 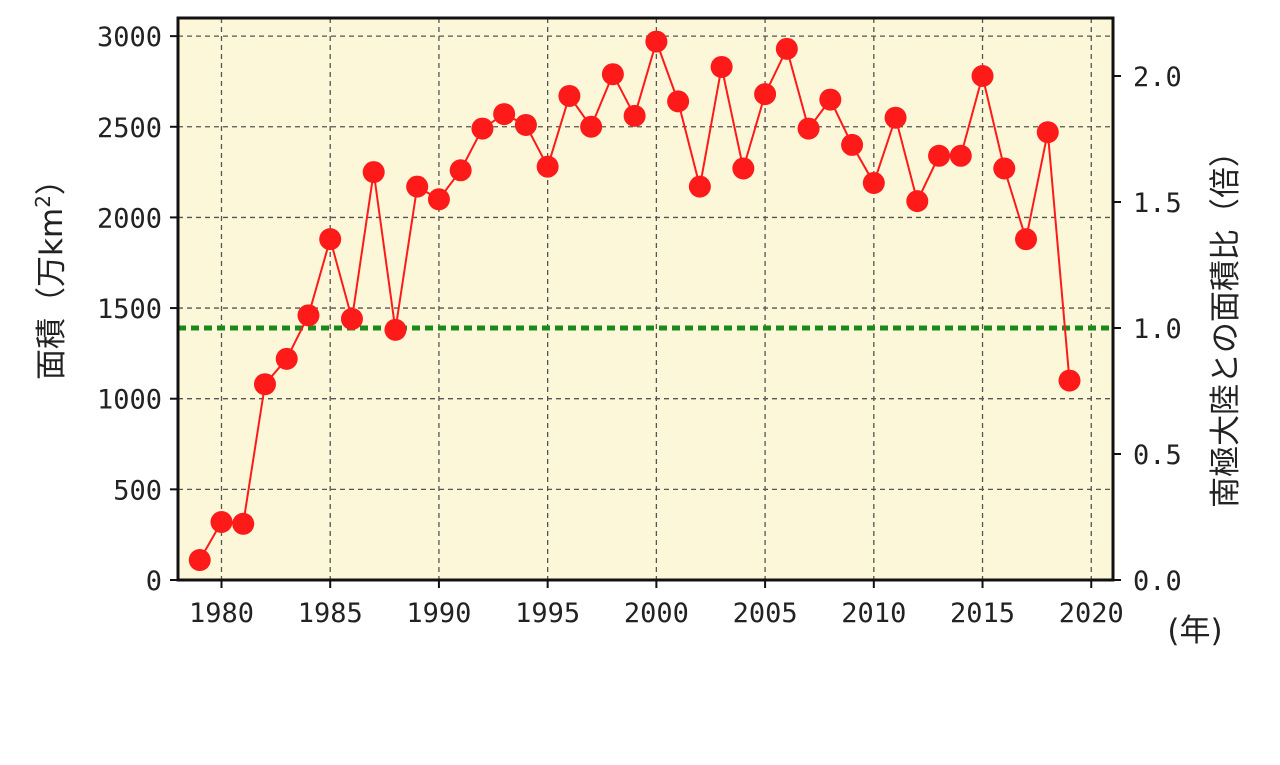 What do you see at coordinates (1157, 581) in the screenshot?
I see `y-tick-label-right: 0.0` at bounding box center [1157, 581].